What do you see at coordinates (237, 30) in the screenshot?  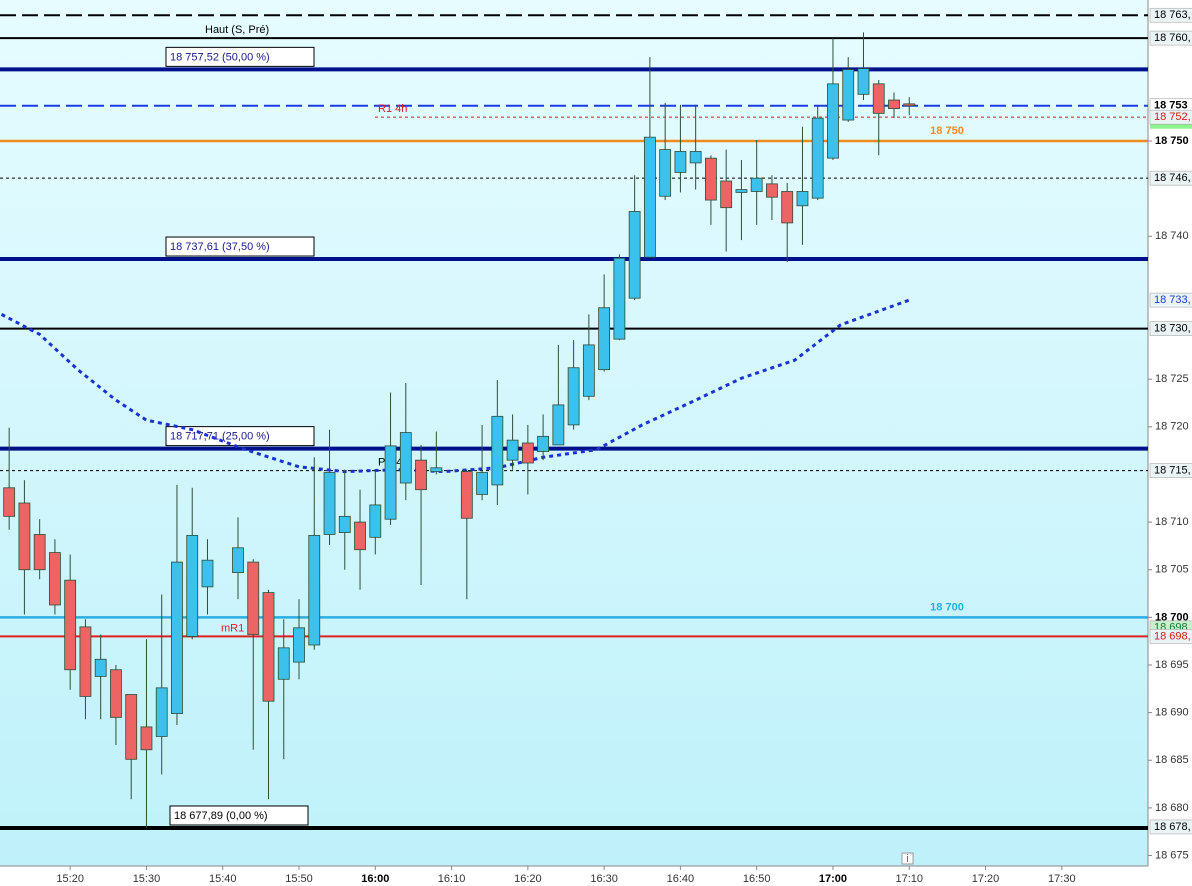 I see `level-name: Haut (S, Pré)` at bounding box center [237, 30].